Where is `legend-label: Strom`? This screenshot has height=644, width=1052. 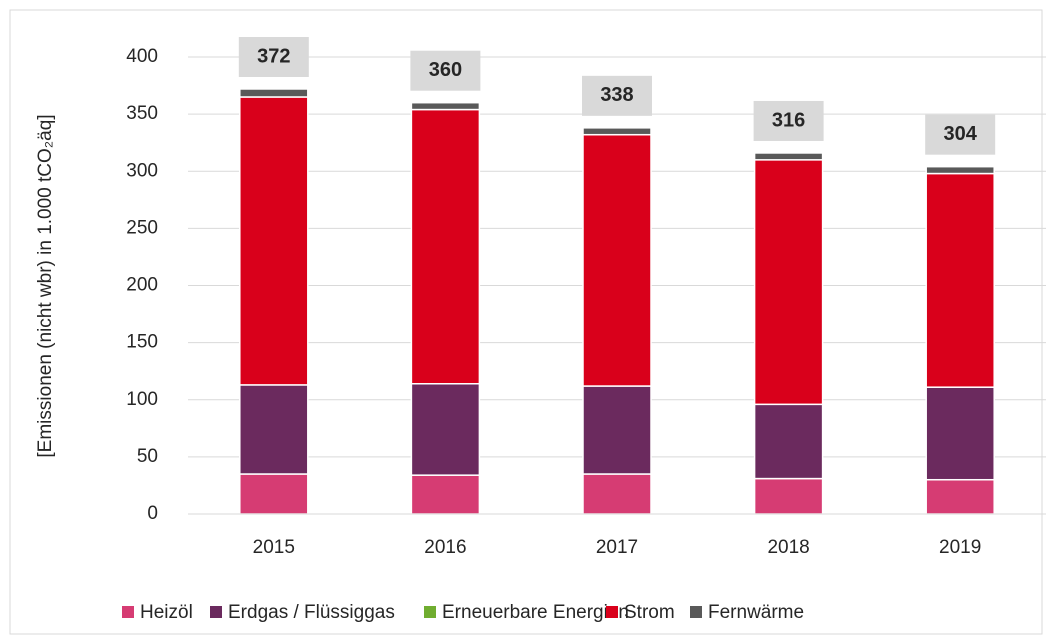
legend-label: Strom is located at coordinates (649, 612).